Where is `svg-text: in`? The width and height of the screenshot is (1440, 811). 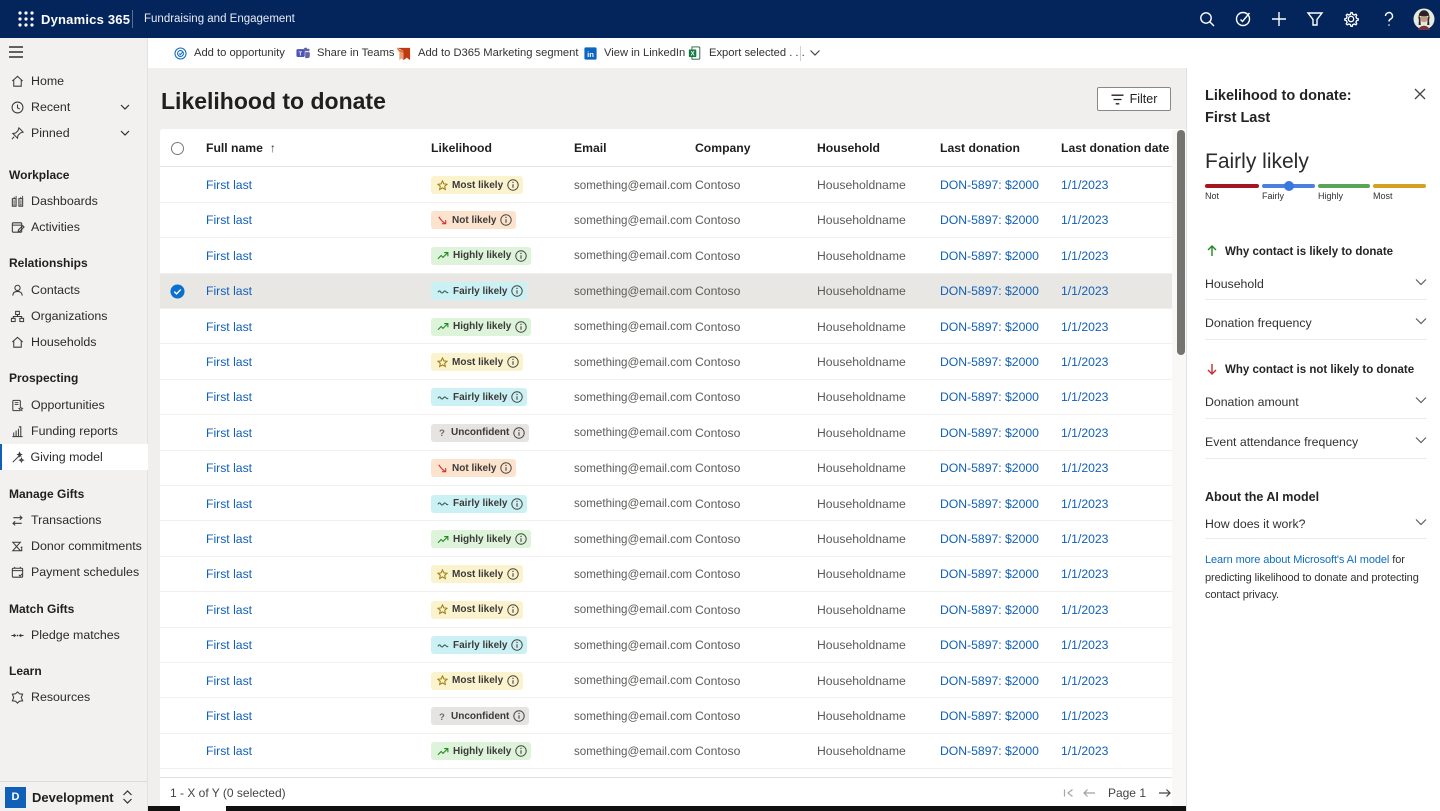
svg-text: in is located at coordinates (590, 53).